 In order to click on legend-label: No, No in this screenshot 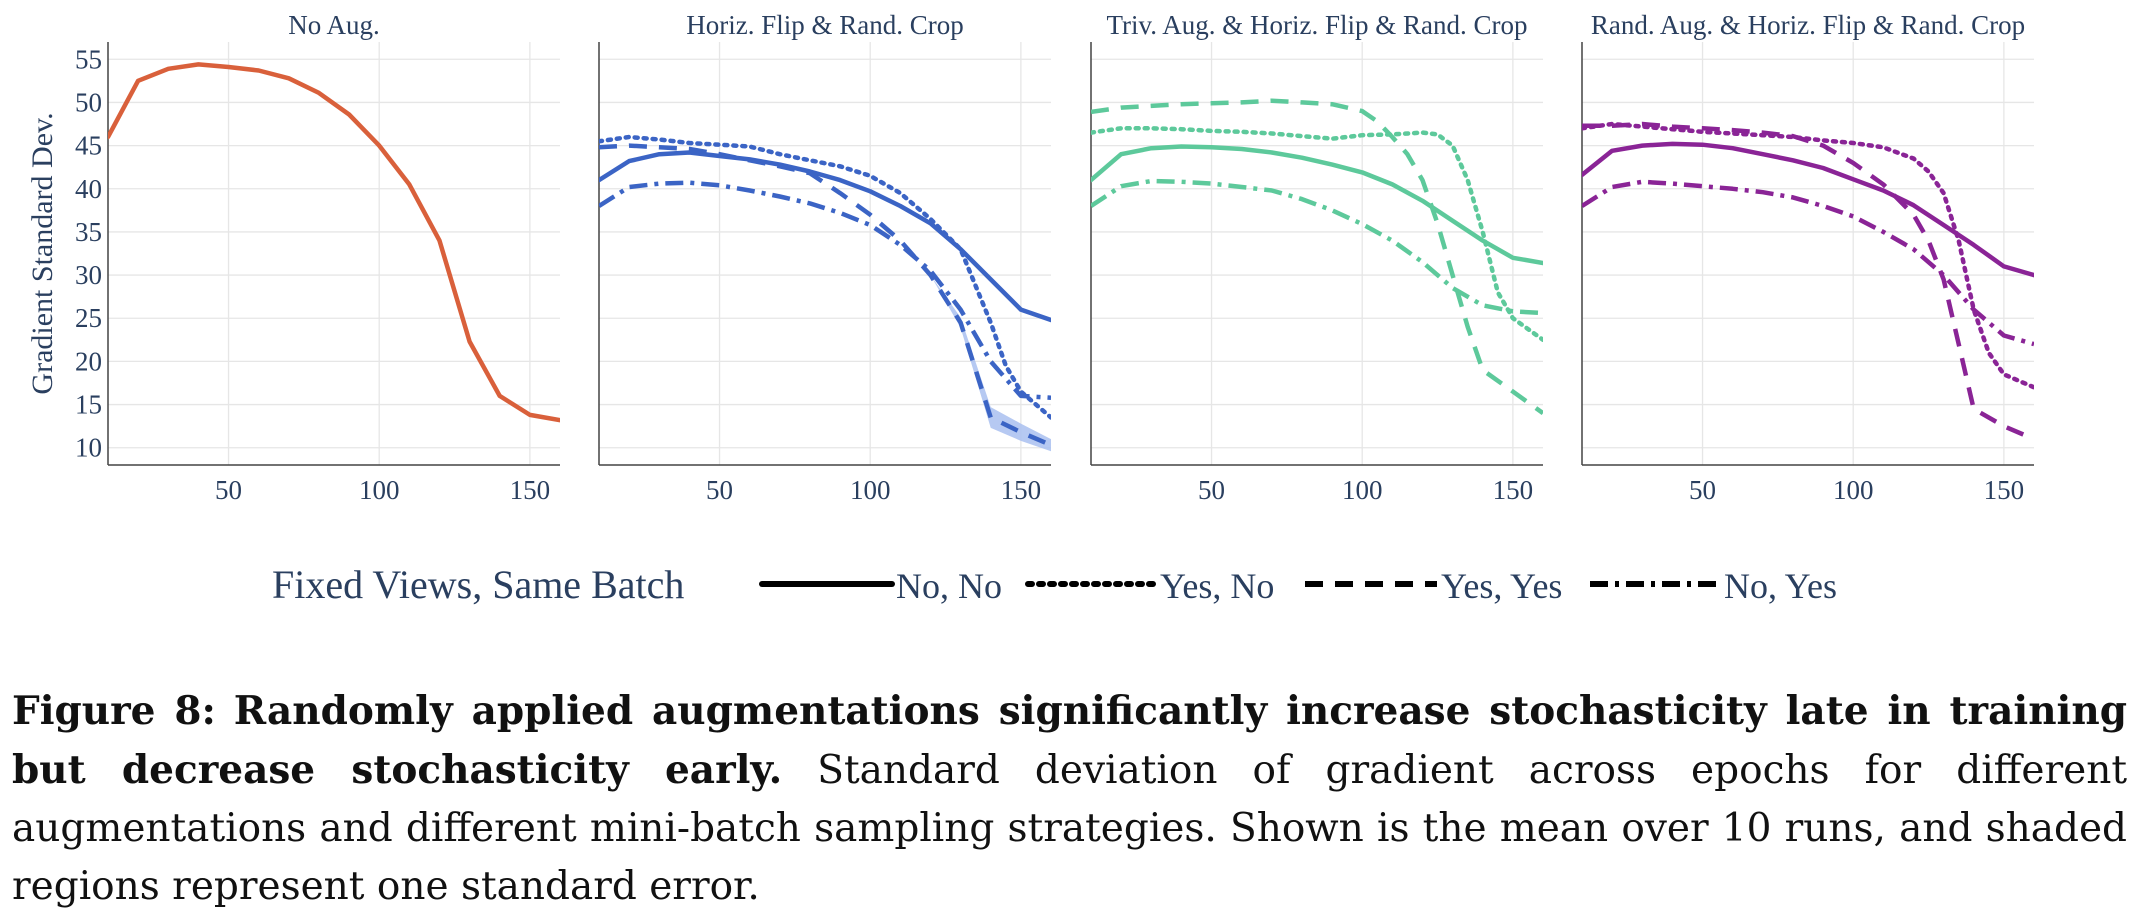, I will do `click(949, 586)`.